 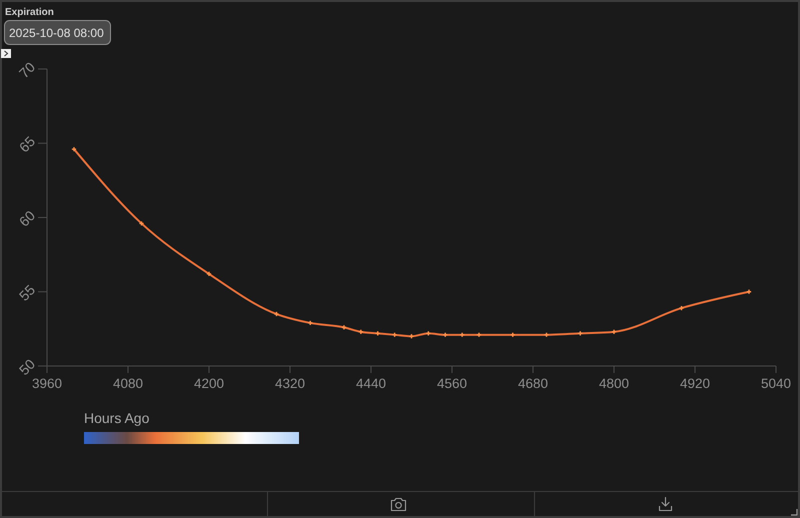 I want to click on y-tick-label: 60, so click(x=27, y=218).